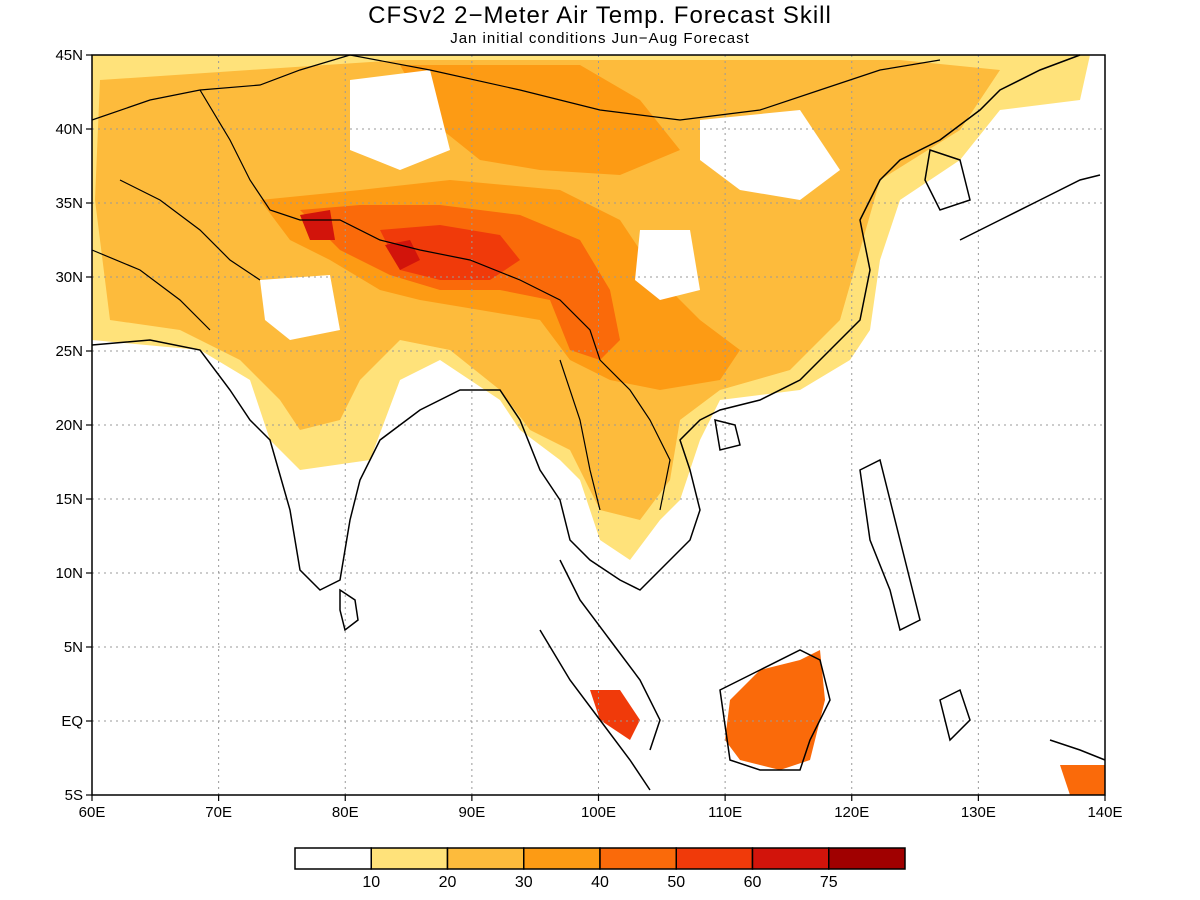  I want to click on lat-tick-label: 45N, so click(69, 55).